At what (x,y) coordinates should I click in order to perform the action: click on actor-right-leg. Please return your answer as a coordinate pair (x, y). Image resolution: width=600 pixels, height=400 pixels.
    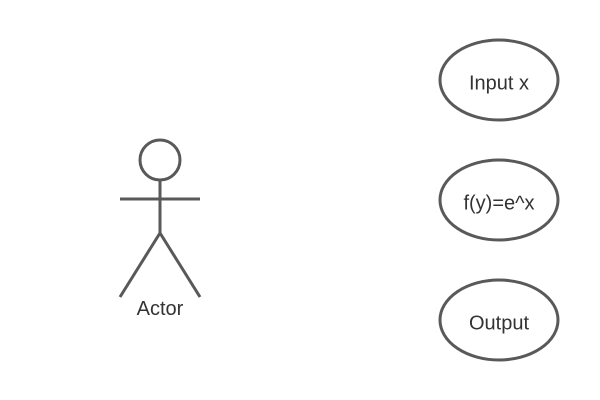
    Looking at the image, I should click on (180, 265).